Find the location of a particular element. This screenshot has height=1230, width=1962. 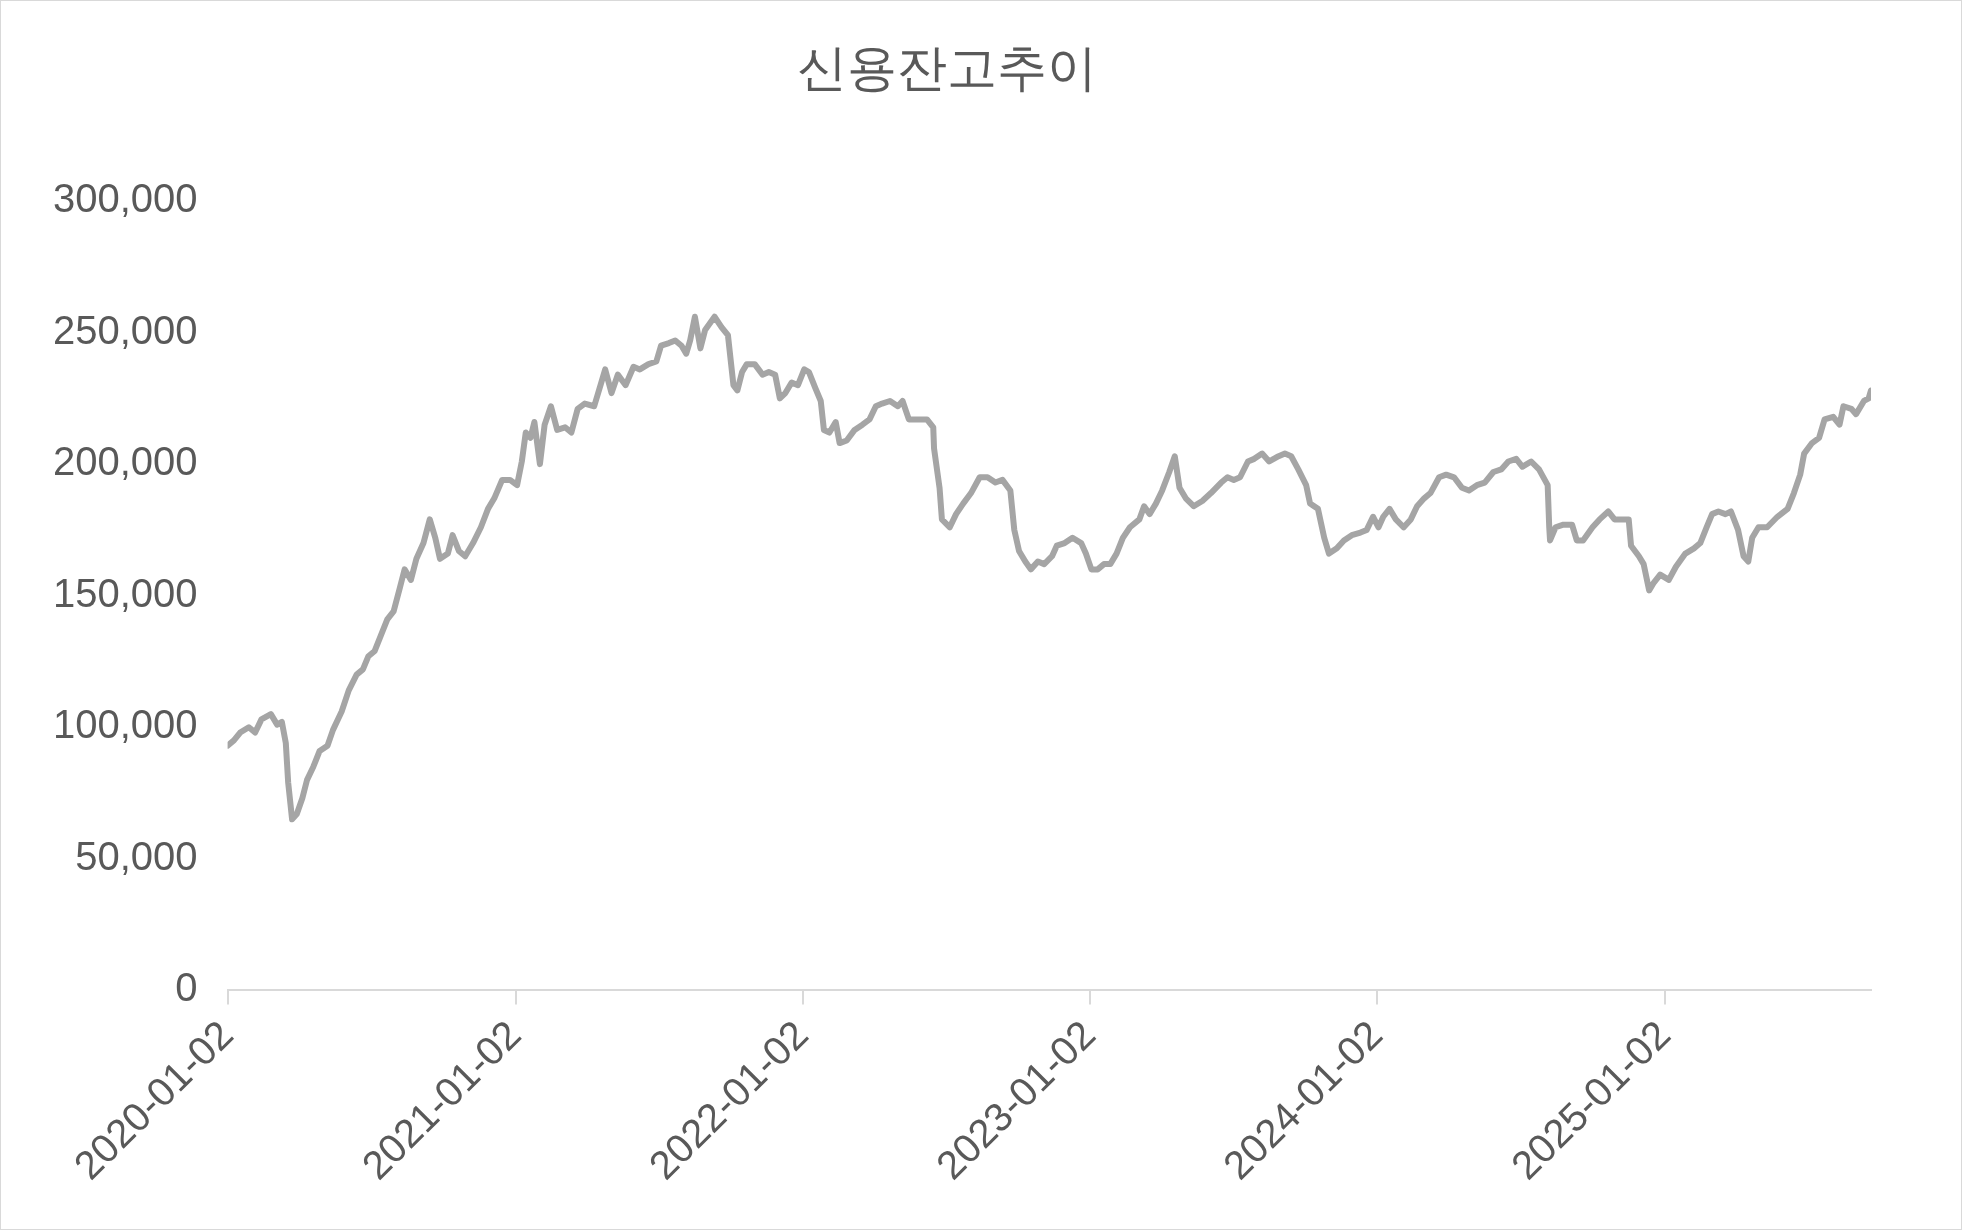

y-tick-label: 100,000 is located at coordinates (125, 724).